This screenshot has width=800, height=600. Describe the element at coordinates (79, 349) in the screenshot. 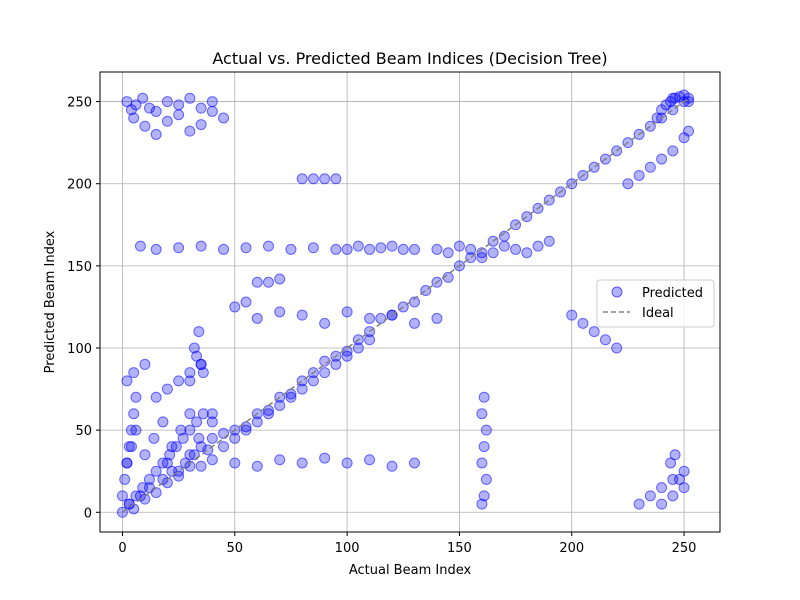

I see `y-tick-label: 100` at that location.